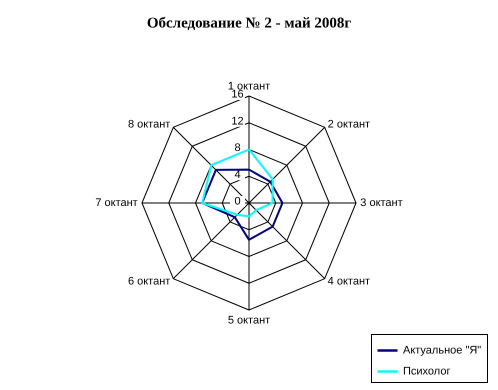 The width and height of the screenshot is (498, 390). I want to click on spoke-label: 4 октант, so click(349, 282).